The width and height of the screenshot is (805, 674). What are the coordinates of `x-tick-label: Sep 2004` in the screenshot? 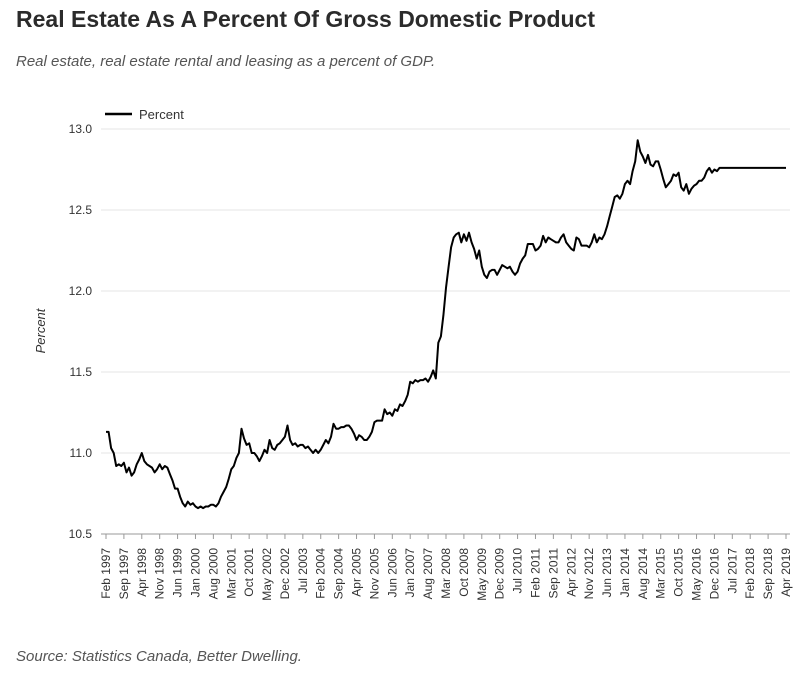 It's located at (339, 574).